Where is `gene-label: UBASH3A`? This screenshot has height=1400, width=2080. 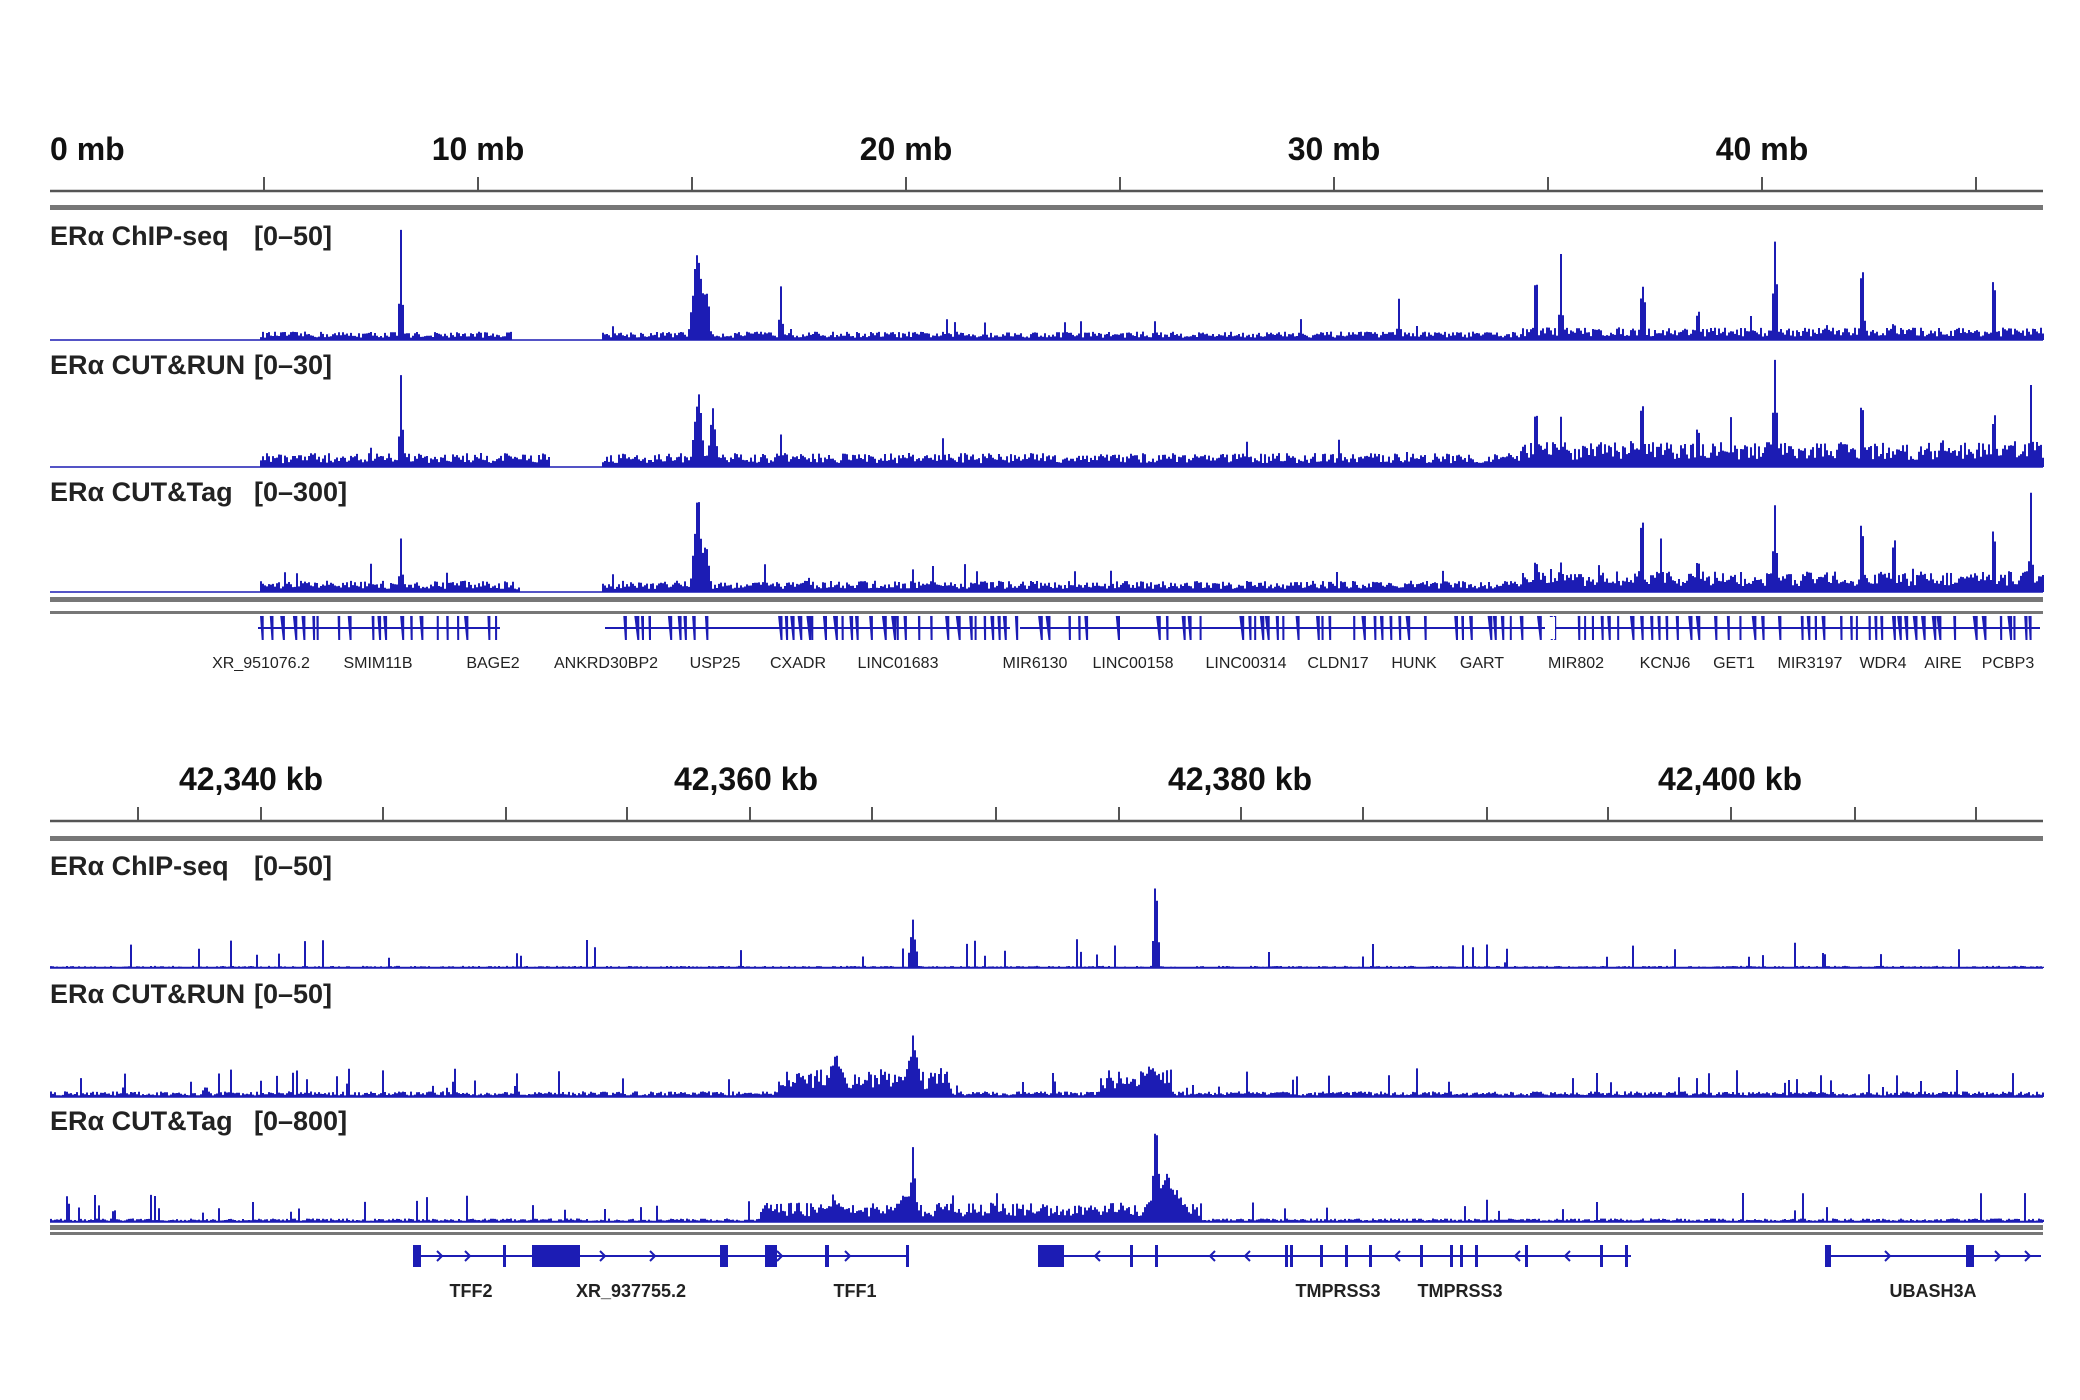
gene-label: UBASH3A is located at coordinates (1932, 1291).